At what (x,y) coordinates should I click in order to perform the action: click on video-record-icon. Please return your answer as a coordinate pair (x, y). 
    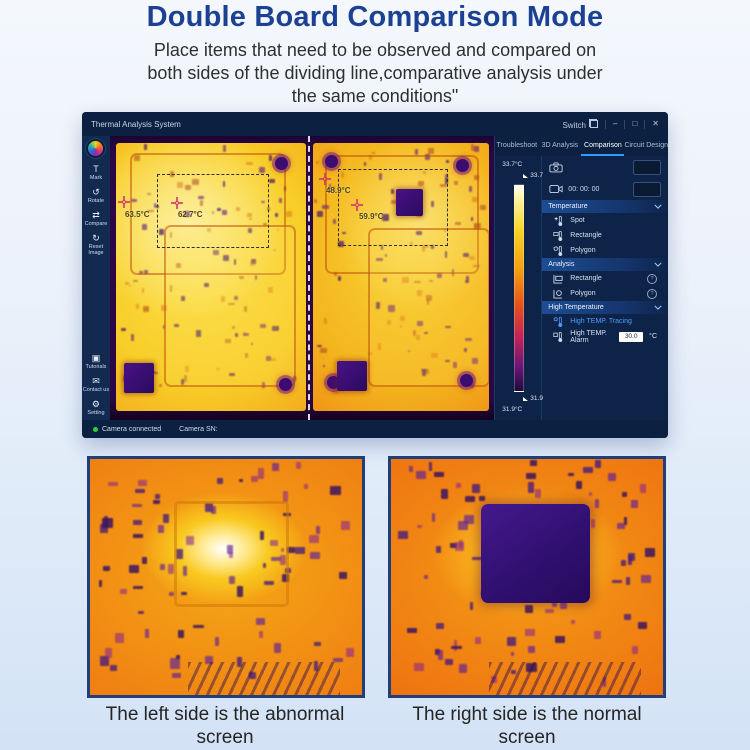
    Looking at the image, I should click on (556, 189).